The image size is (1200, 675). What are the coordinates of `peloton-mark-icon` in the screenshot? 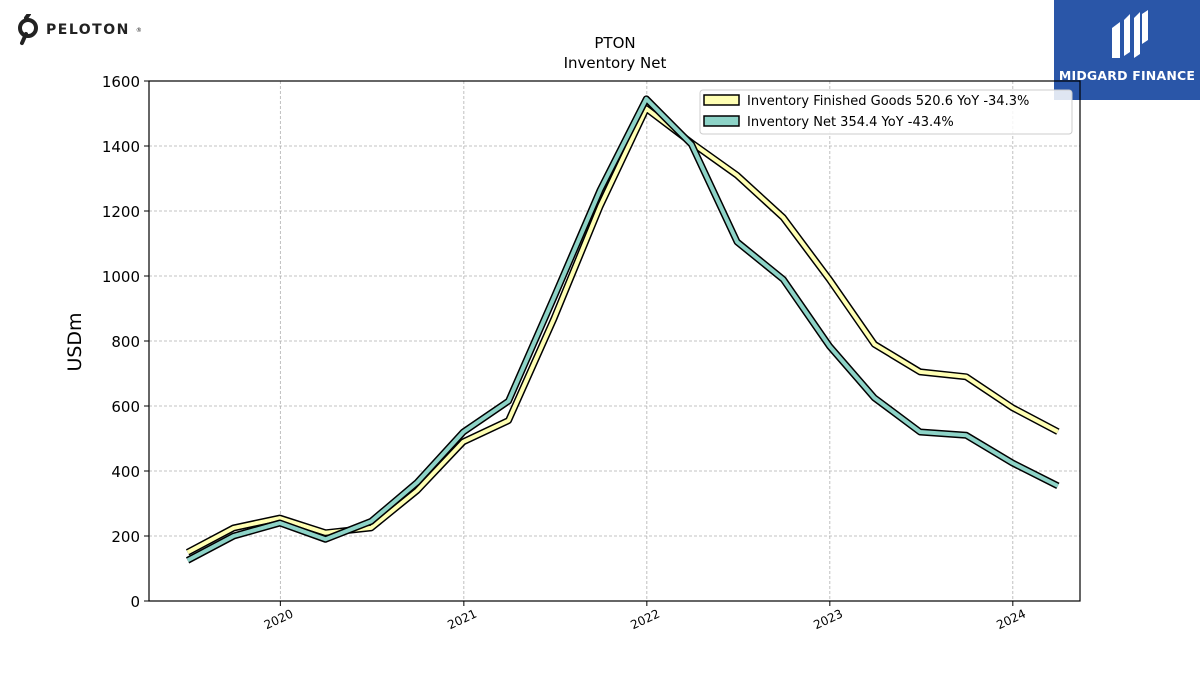 It's located at (28, 29).